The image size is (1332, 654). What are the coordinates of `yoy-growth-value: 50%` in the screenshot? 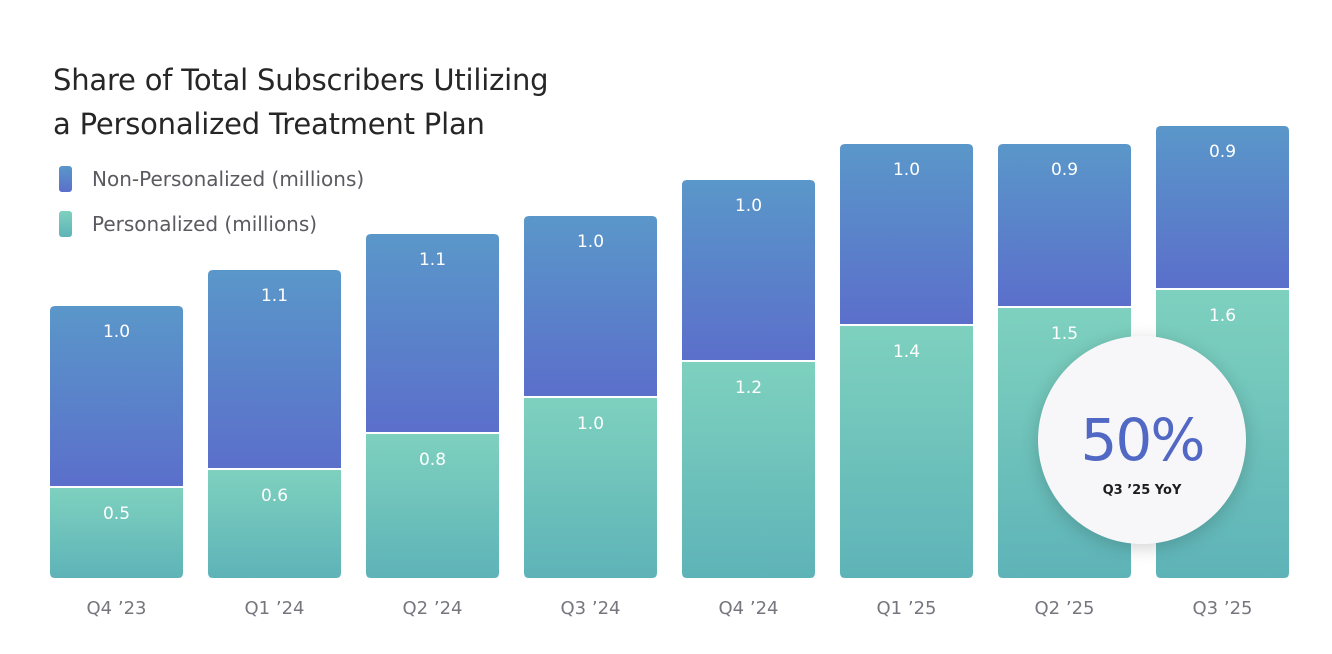 It's located at (1143, 440).